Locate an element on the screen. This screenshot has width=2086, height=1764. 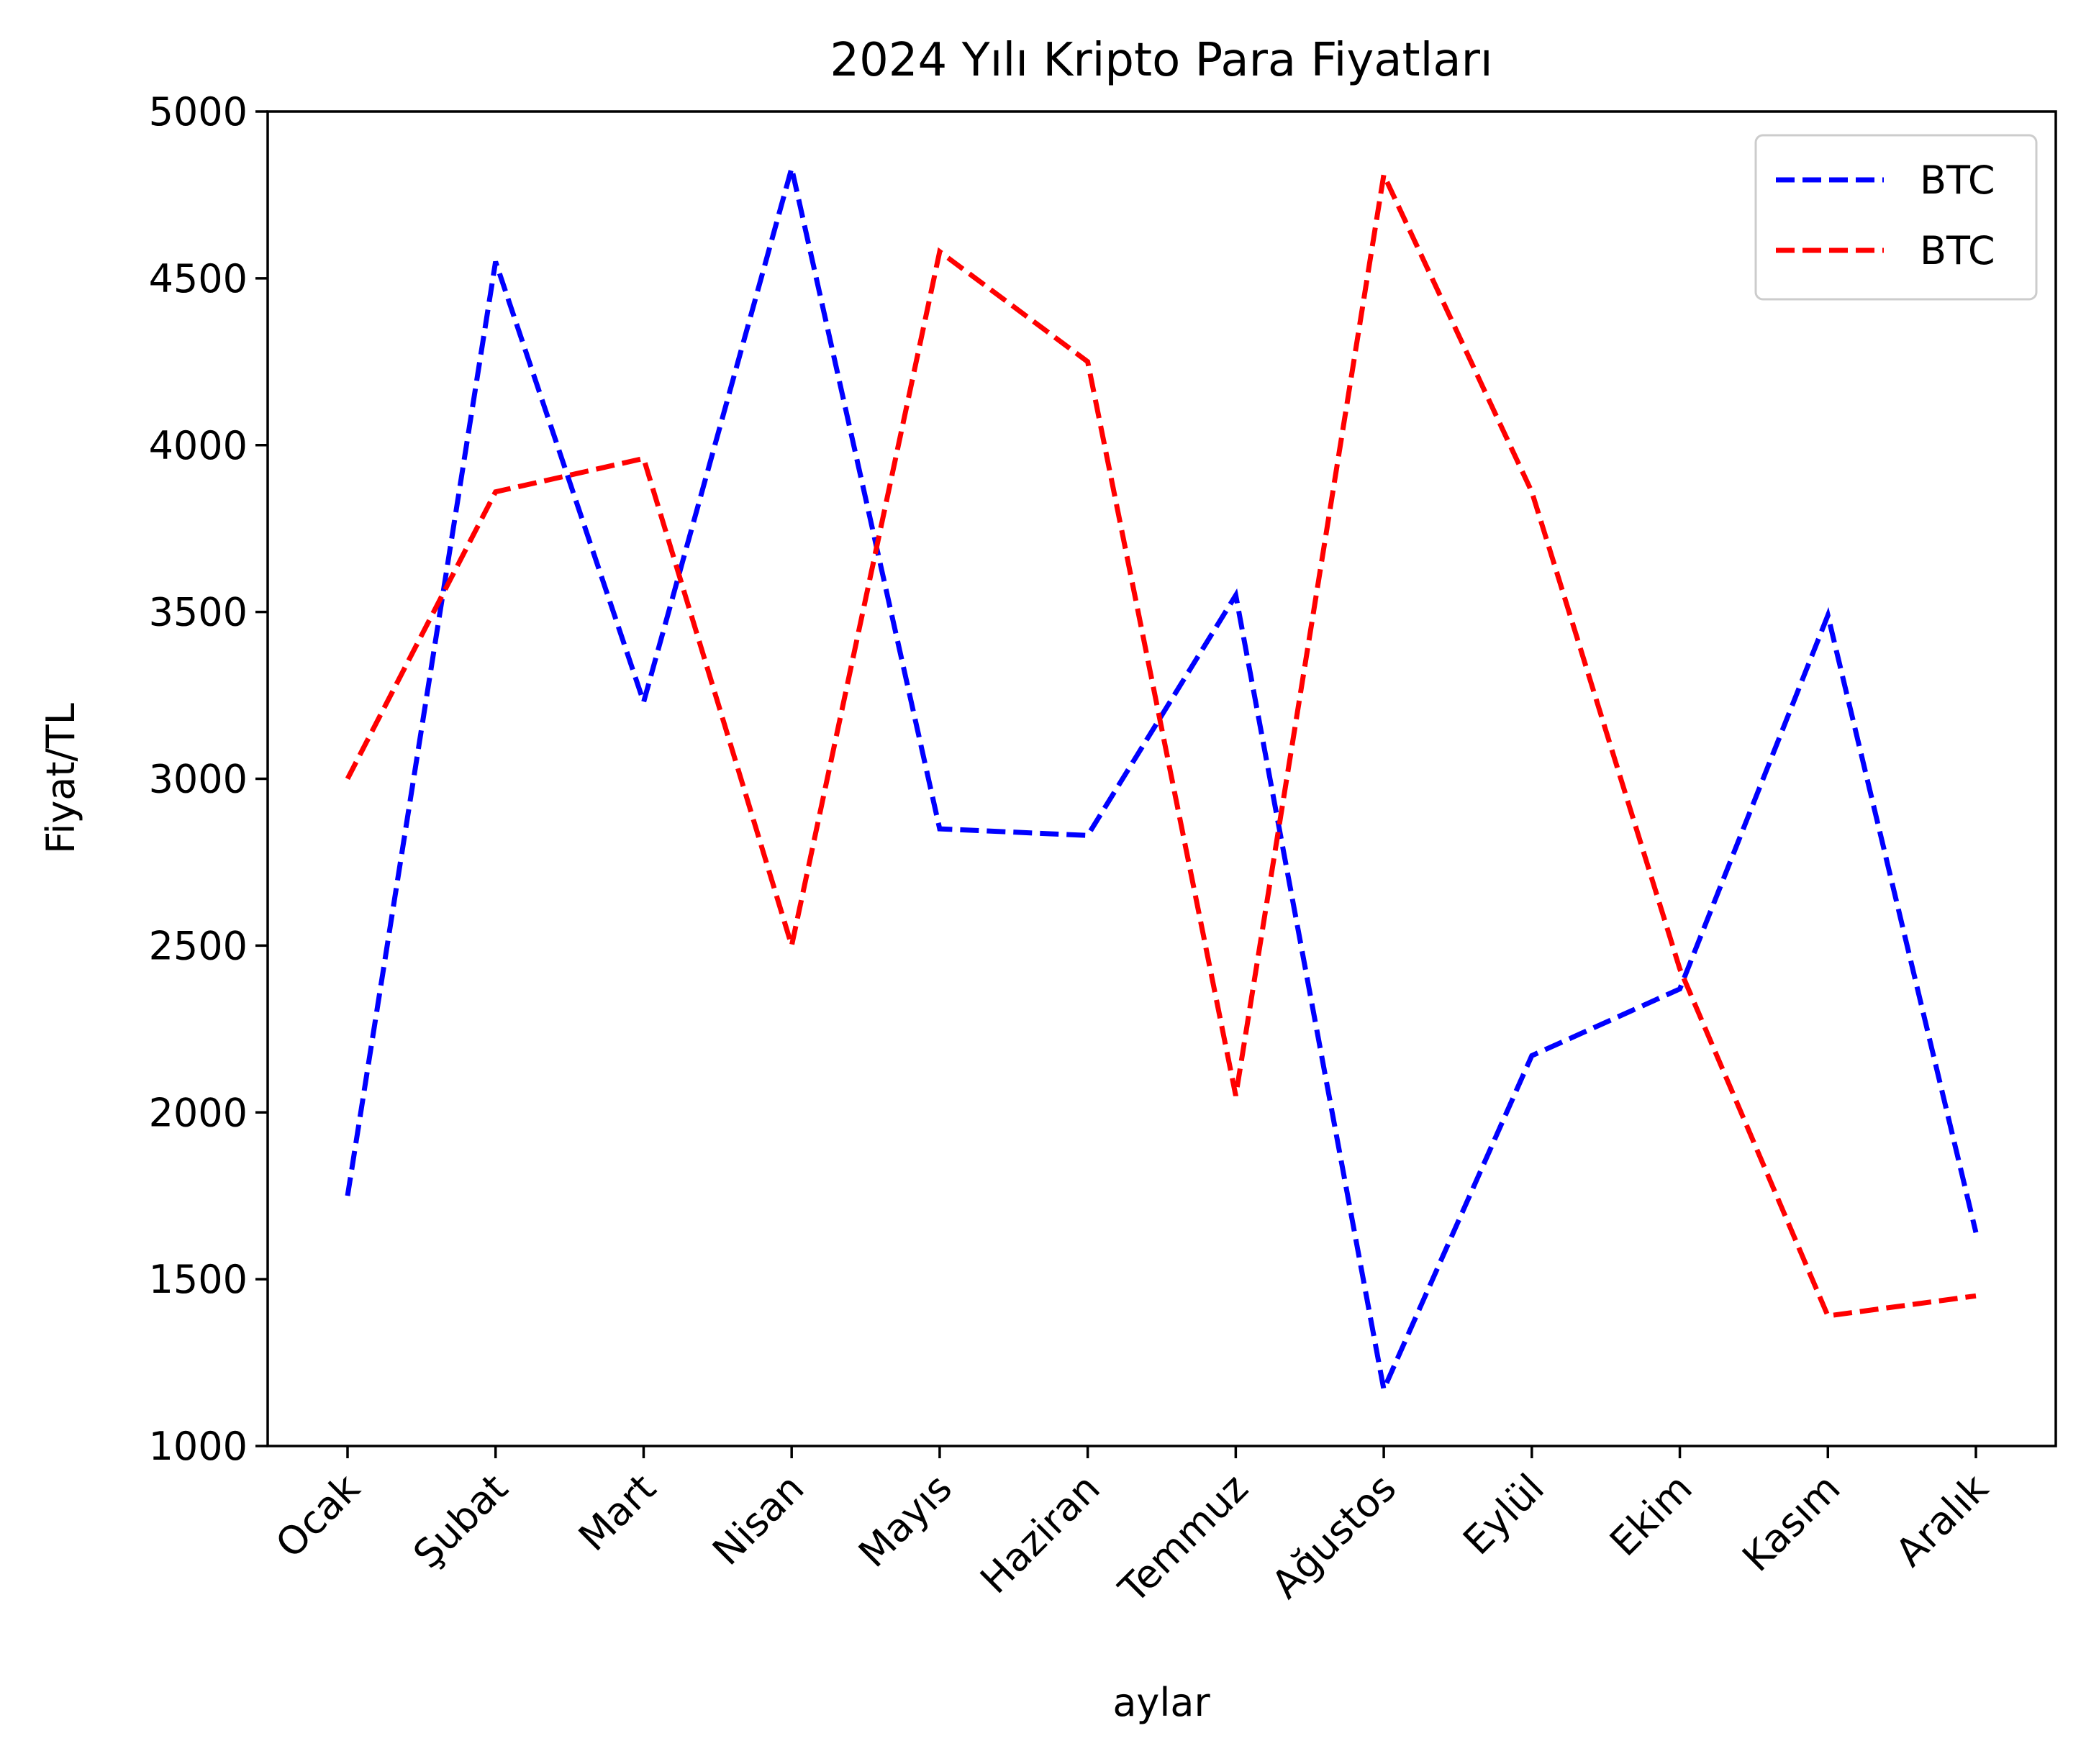
chart-title: 2024 Yılı Kripto Para Fiyatları is located at coordinates (1161, 60).